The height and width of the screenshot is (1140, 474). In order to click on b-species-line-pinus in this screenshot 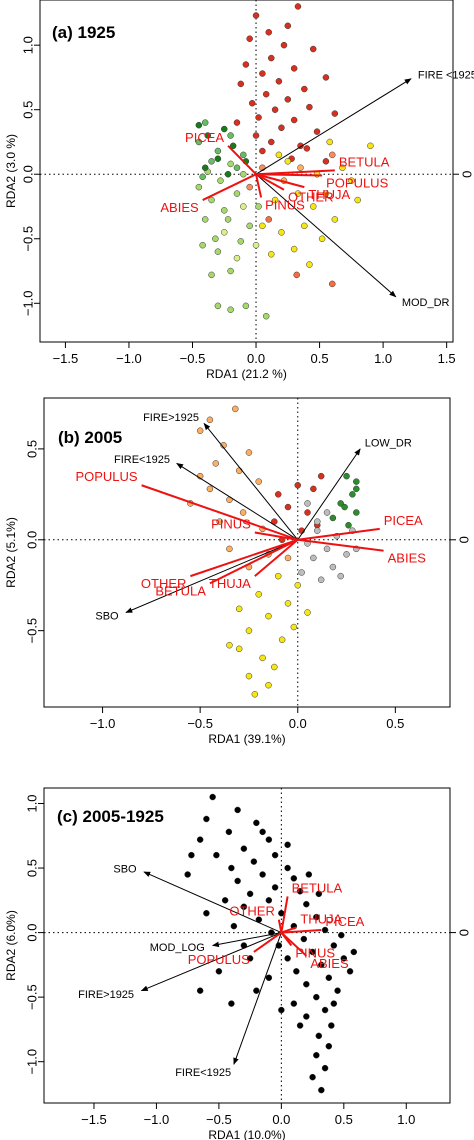, I will do `click(276, 536)`.